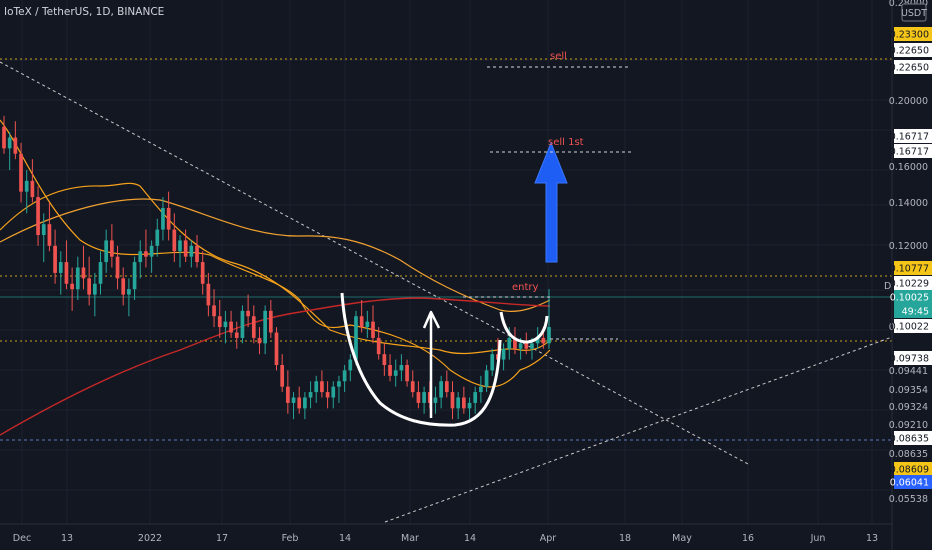 This screenshot has height=550, width=932. What do you see at coordinates (908, 390) in the screenshot?
I see `y-tick-label: 0.09354` at bounding box center [908, 390].